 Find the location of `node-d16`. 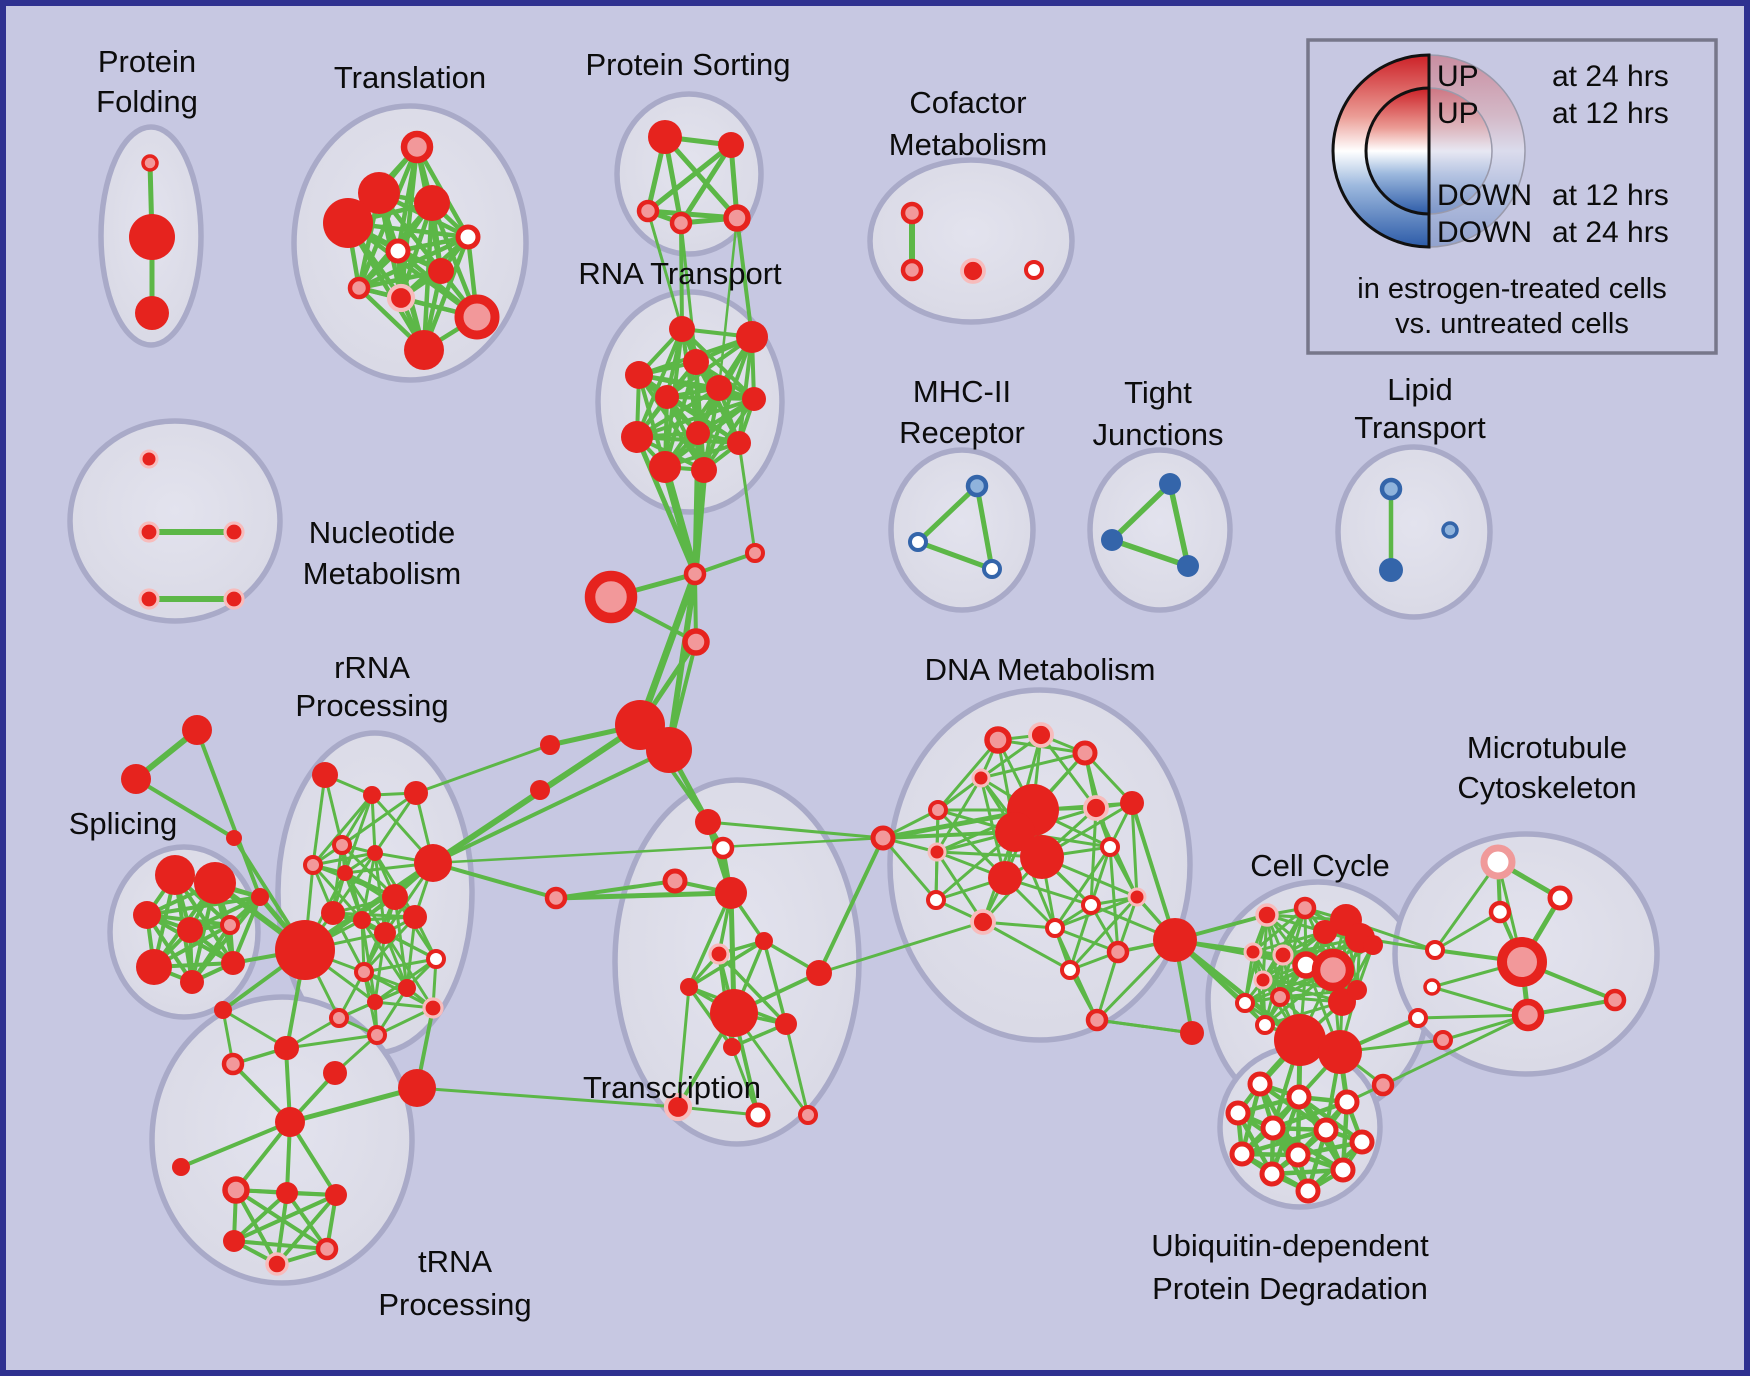

node-d16 is located at coordinates (983, 922).